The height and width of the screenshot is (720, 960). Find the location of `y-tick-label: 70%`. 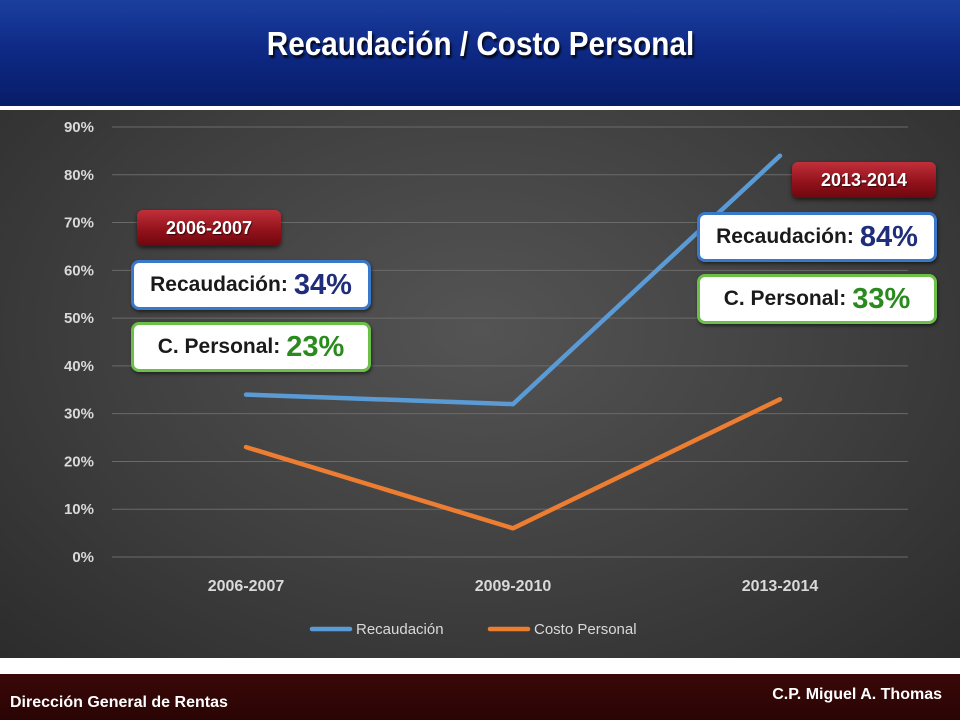

y-tick-label: 70% is located at coordinates (79, 223).